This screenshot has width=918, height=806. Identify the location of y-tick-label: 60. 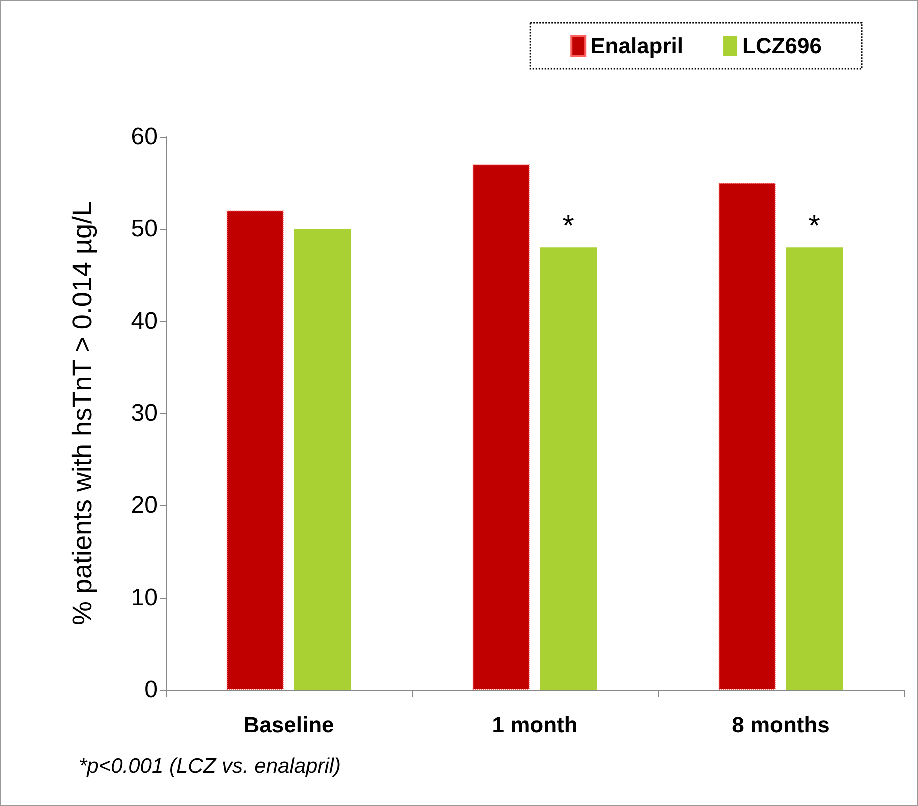
(144, 137).